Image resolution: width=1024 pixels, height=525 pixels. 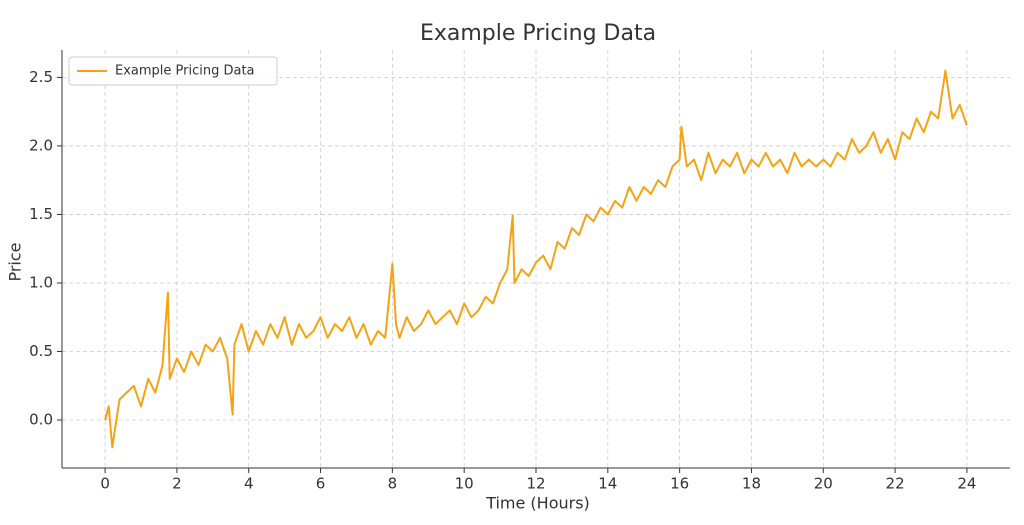 What do you see at coordinates (41, 351) in the screenshot?
I see `y-tick-label: 0.5` at bounding box center [41, 351].